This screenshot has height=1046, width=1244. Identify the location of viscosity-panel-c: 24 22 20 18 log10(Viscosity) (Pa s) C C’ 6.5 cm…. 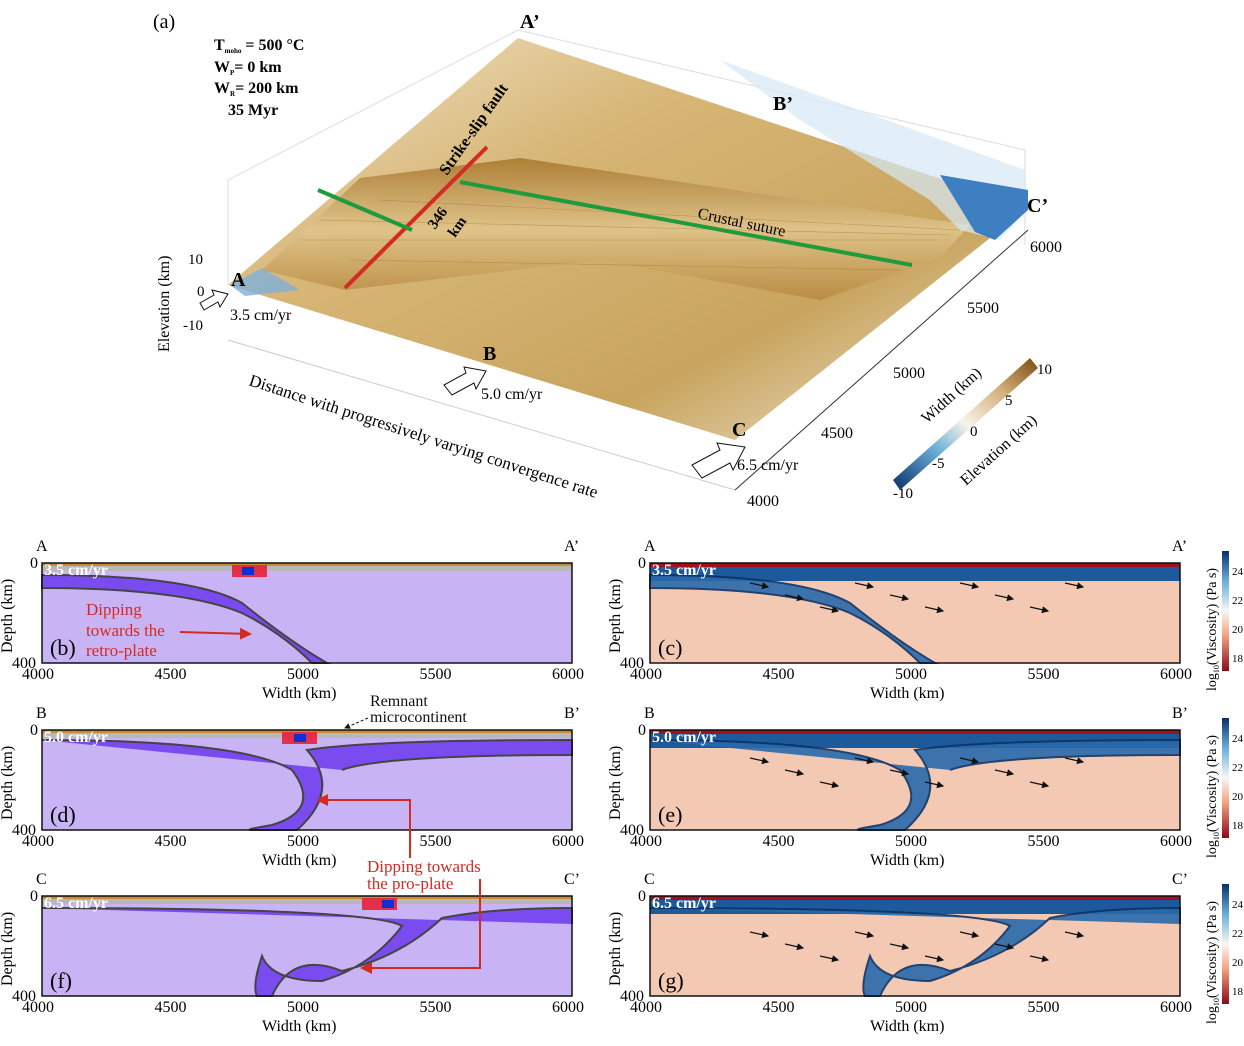
(925, 953).